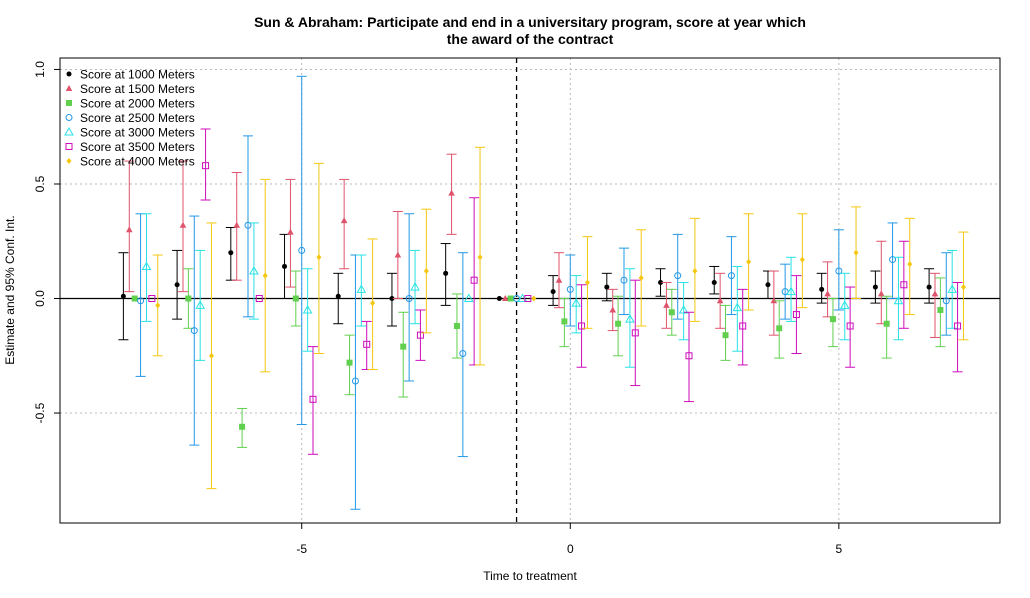  What do you see at coordinates (137, 162) in the screenshot?
I see `legend-label: Score at 4000 Meters` at bounding box center [137, 162].